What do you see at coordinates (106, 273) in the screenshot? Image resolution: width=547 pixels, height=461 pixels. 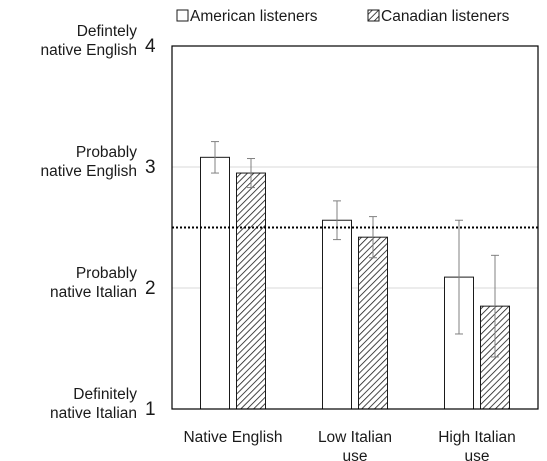 I see `y-tick-desc-2-0: Probably` at bounding box center [106, 273].